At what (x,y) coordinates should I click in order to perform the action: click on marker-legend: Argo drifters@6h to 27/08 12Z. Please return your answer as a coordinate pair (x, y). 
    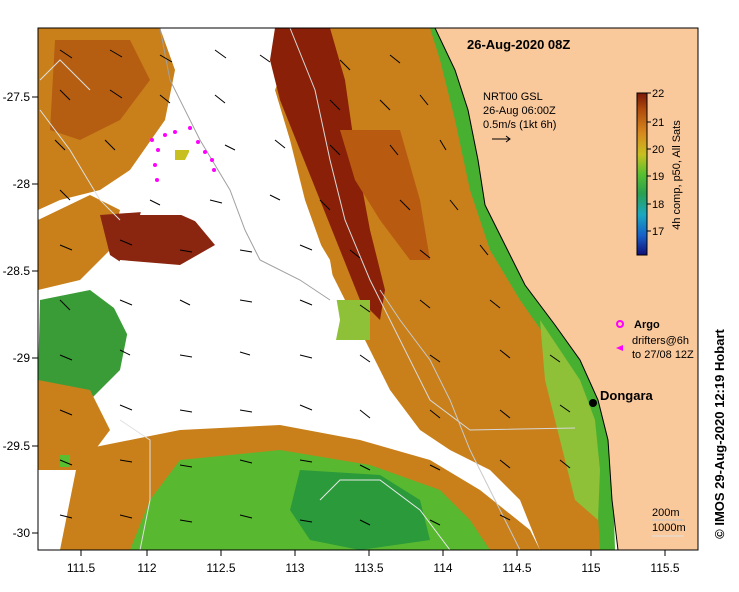
    Looking at the image, I should click on (655, 340).